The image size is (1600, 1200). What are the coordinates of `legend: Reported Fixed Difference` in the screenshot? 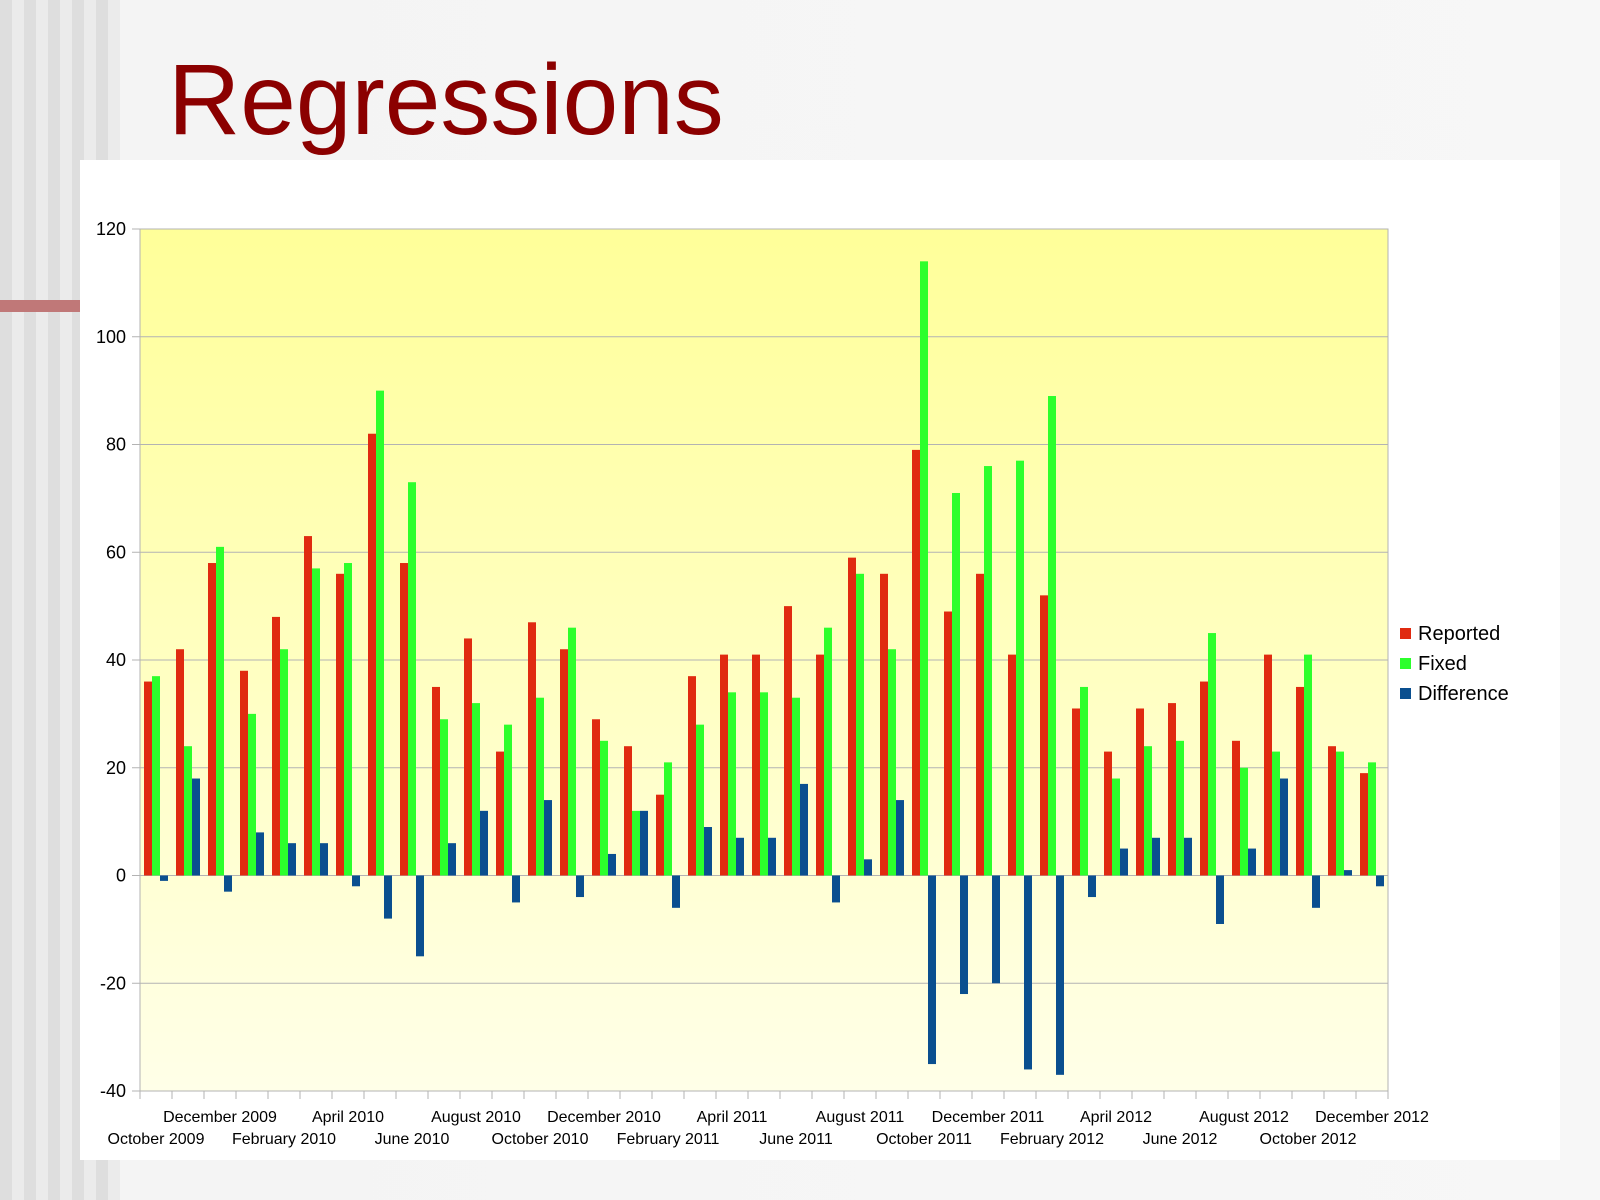 It's located at (1454, 664).